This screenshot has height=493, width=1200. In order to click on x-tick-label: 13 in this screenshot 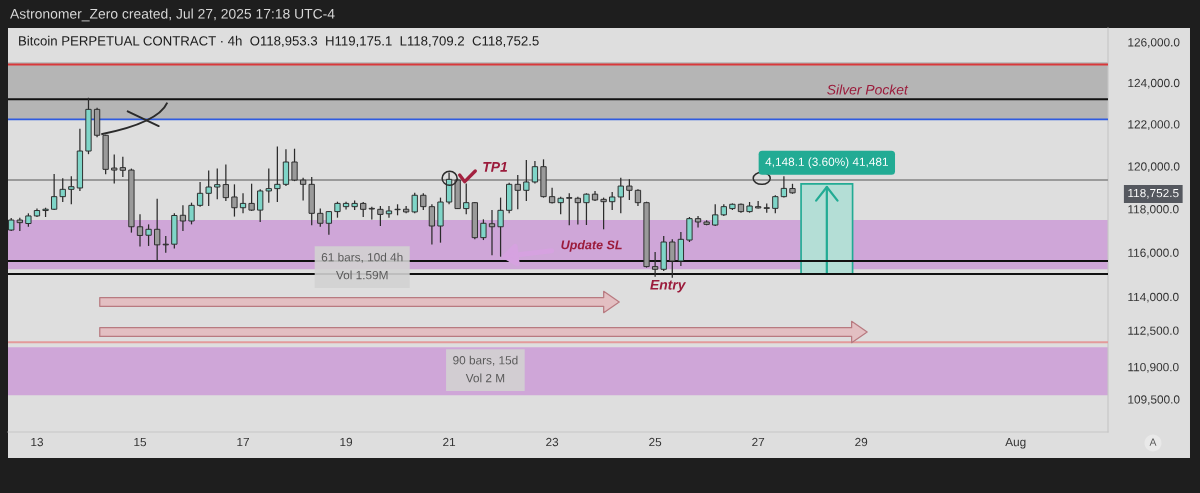, I will do `click(37, 442)`.